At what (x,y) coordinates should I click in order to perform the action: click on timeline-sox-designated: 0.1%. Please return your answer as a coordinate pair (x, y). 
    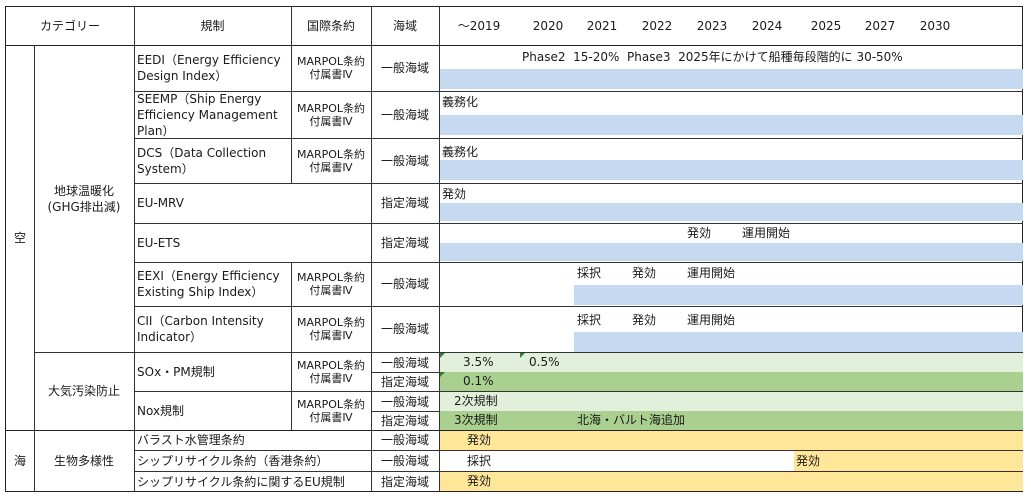
    Looking at the image, I should click on (478, 381).